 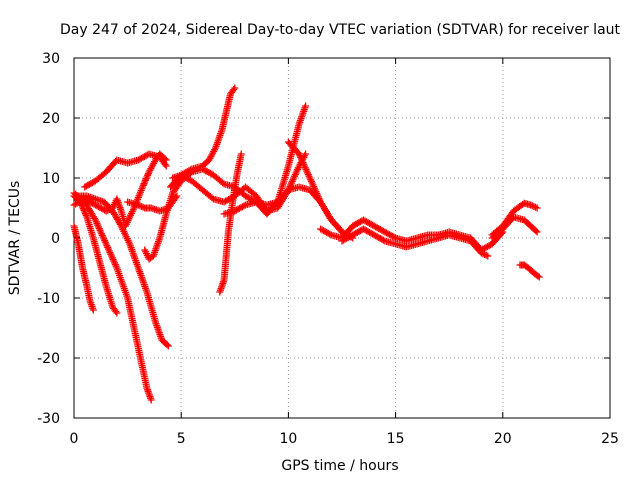 What do you see at coordinates (503, 439) in the screenshot?
I see `x-tick-label: 20` at bounding box center [503, 439].